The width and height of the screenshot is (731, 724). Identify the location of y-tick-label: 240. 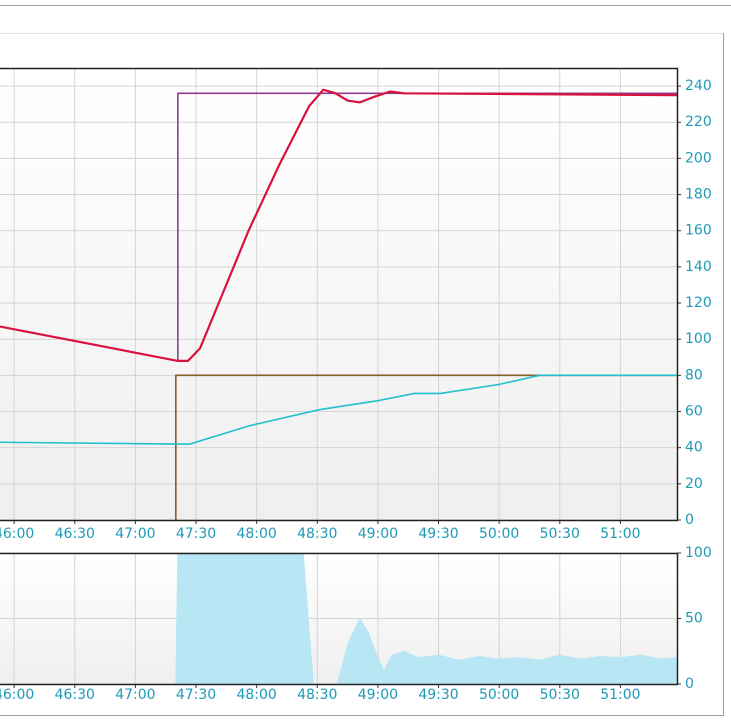
(698, 86).